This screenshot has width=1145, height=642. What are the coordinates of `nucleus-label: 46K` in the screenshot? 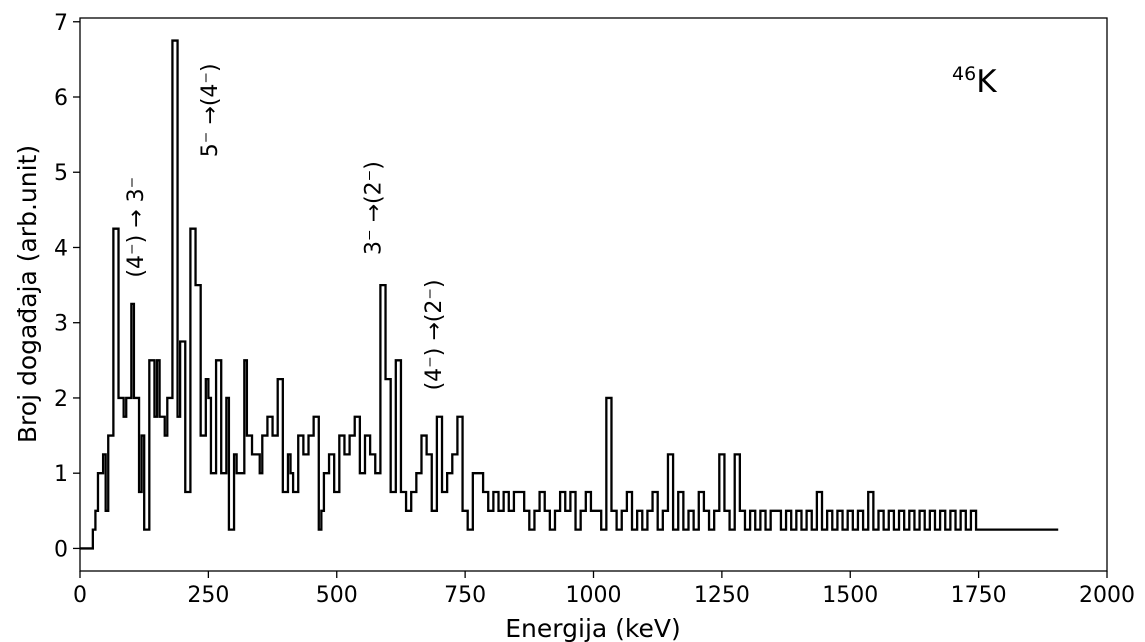 It's located at (974, 81).